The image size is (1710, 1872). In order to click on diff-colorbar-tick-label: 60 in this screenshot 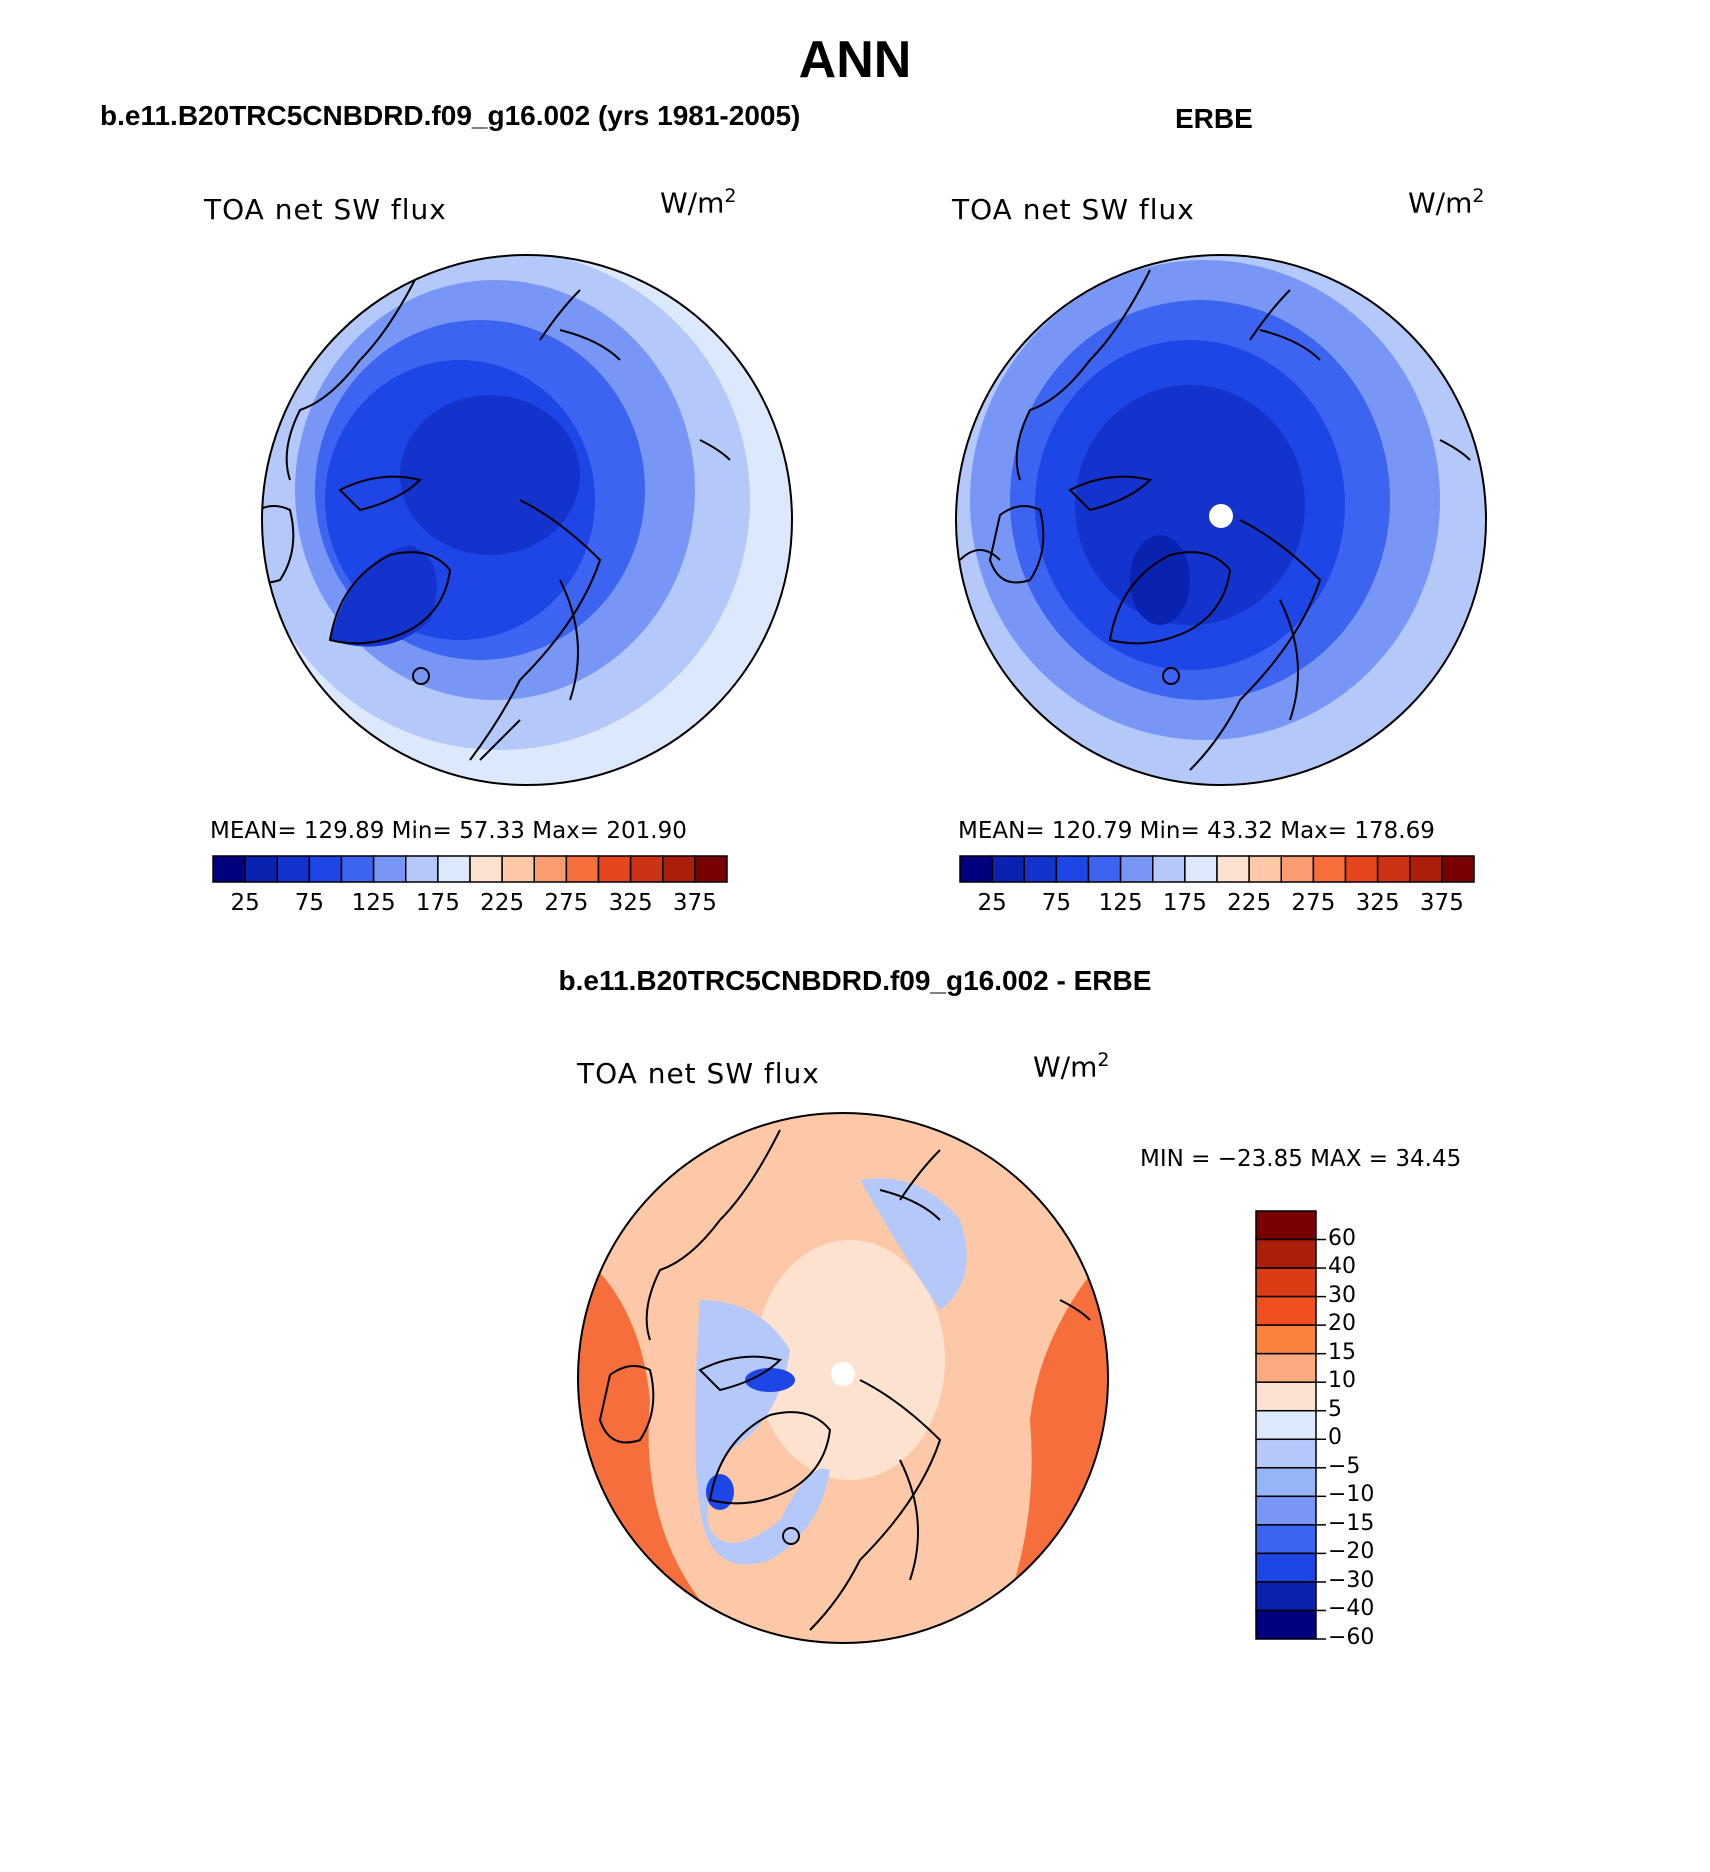, I will do `click(1342, 1238)`.